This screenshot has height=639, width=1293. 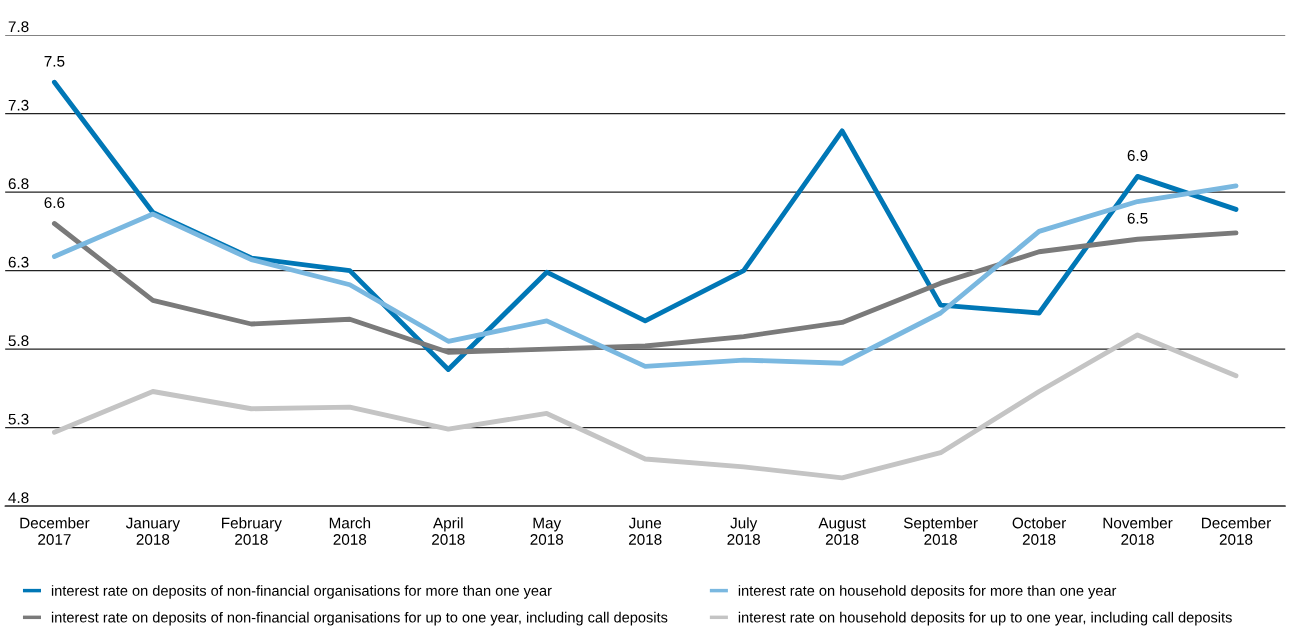 I want to click on x-tick-label: January 2018, so click(x=153, y=531).